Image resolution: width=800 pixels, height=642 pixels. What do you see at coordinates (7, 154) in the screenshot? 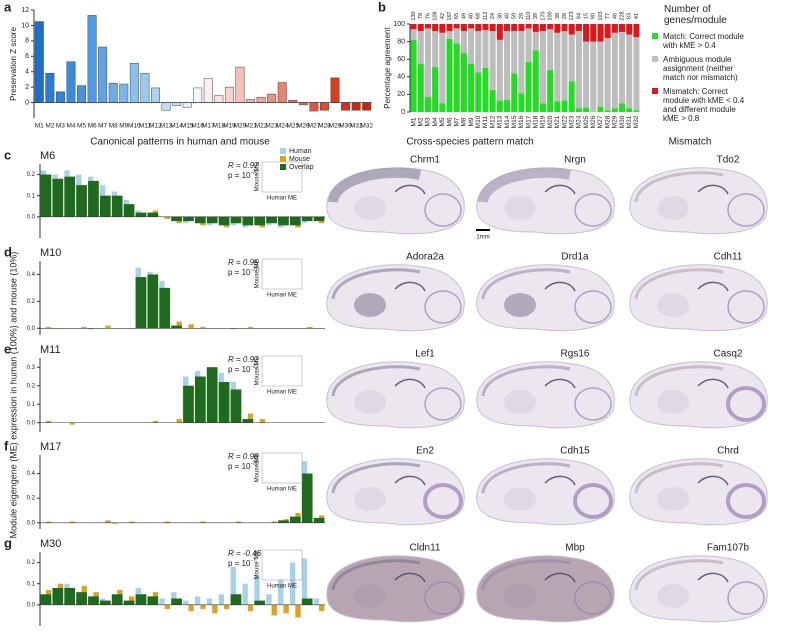
I see `panel-letter: c` at bounding box center [7, 154].